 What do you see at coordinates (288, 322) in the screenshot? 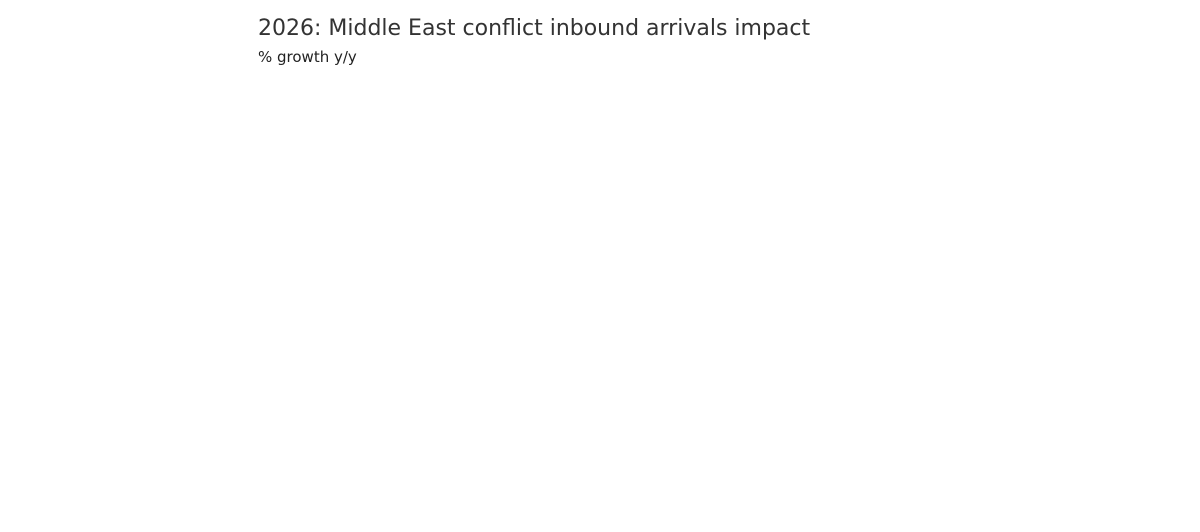
I see `y-tick-label: -10%` at bounding box center [288, 322].